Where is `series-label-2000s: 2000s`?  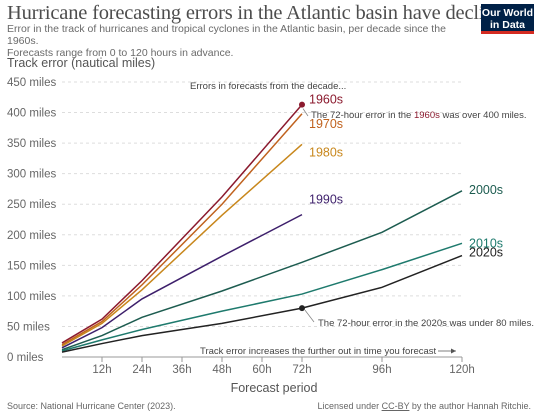 series-label-2000s: 2000s is located at coordinates (486, 190).